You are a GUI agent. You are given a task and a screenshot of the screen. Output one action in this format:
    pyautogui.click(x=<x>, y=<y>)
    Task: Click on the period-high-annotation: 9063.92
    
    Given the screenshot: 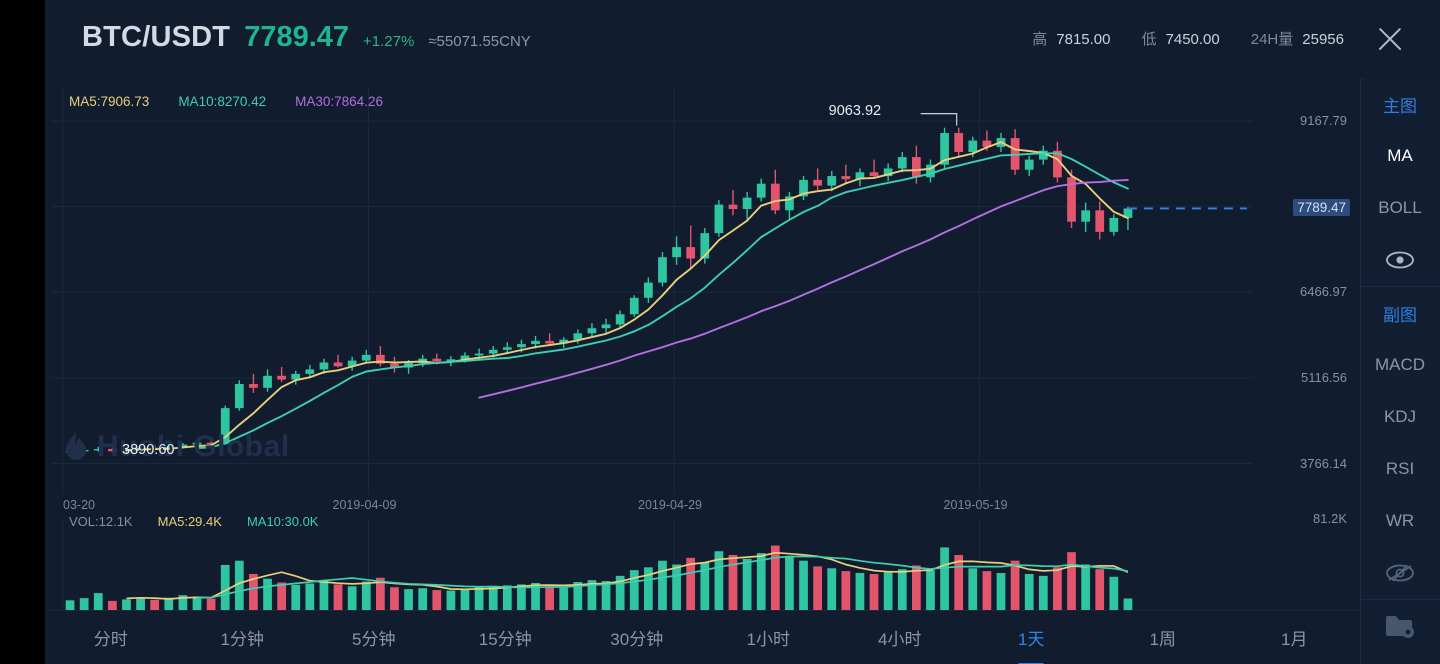 What is the action you would take?
    pyautogui.click(x=855, y=110)
    